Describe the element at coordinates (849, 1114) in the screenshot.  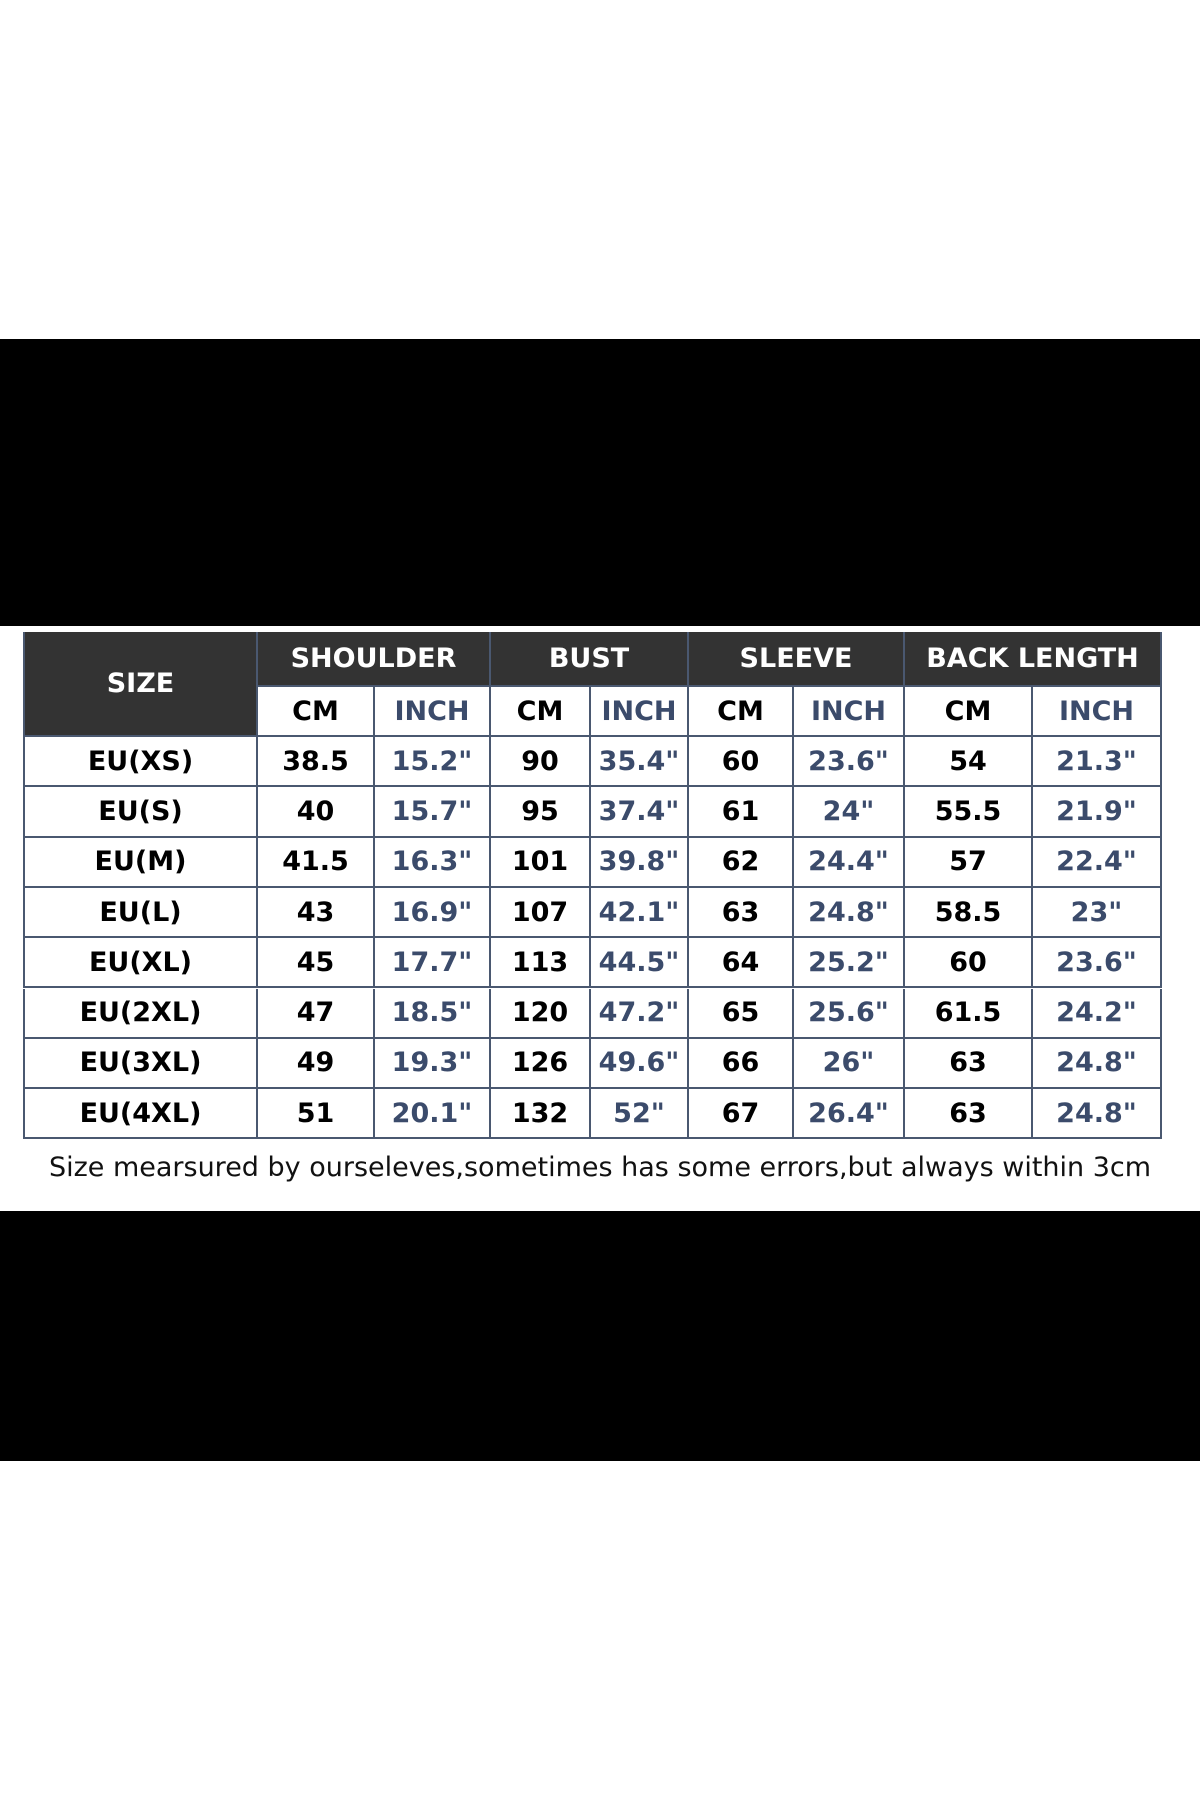
I see `value-cell: 26.4"` at that location.